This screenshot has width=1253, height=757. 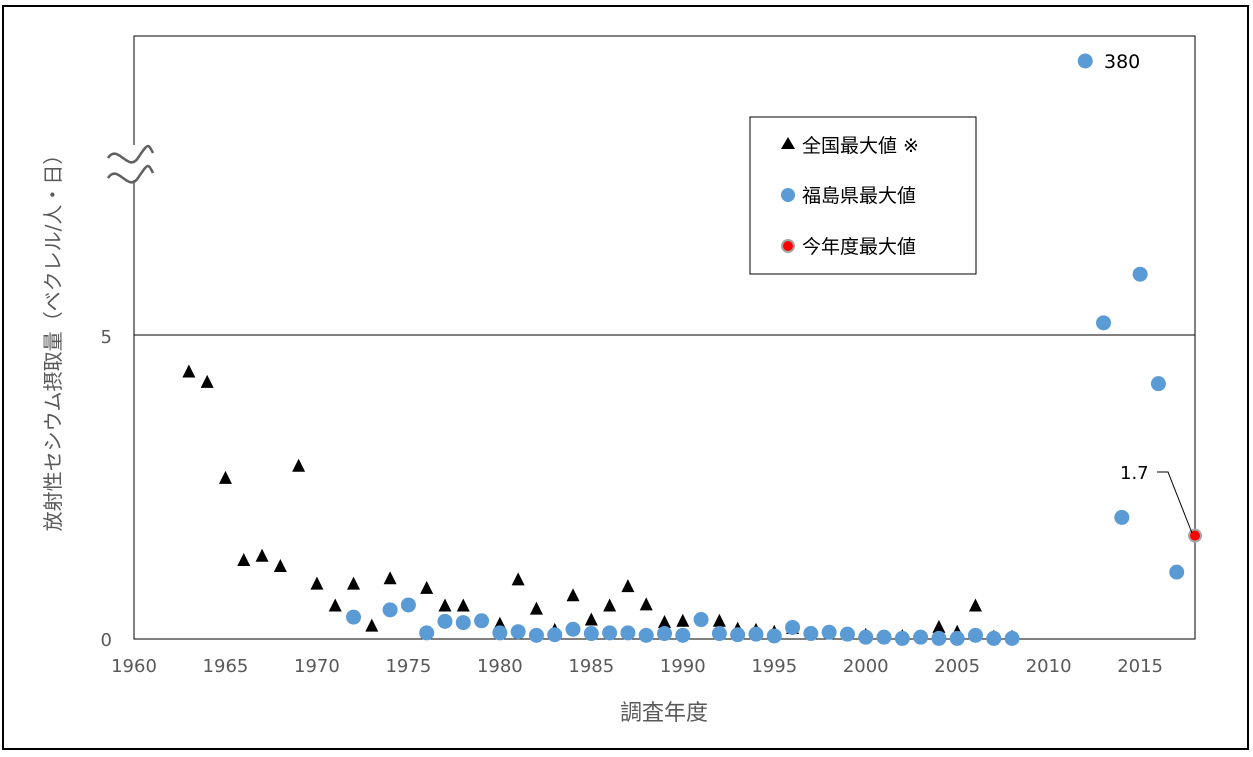 I want to click on legend-circle-this-year, so click(x=788, y=246).